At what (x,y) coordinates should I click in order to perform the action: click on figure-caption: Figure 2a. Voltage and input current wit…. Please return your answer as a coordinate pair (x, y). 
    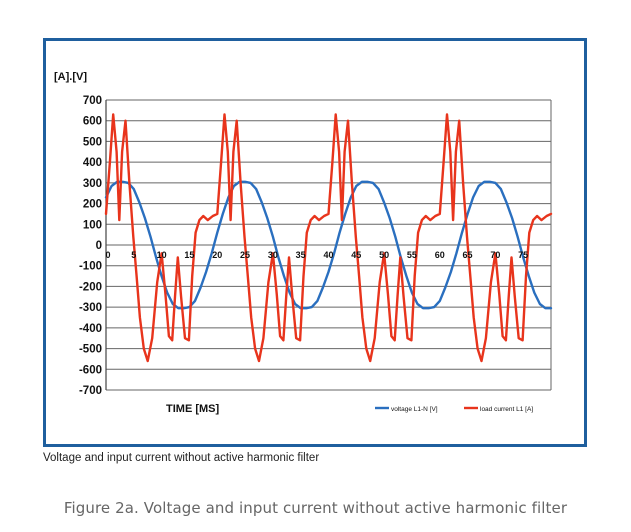
    Looking at the image, I should click on (315, 508).